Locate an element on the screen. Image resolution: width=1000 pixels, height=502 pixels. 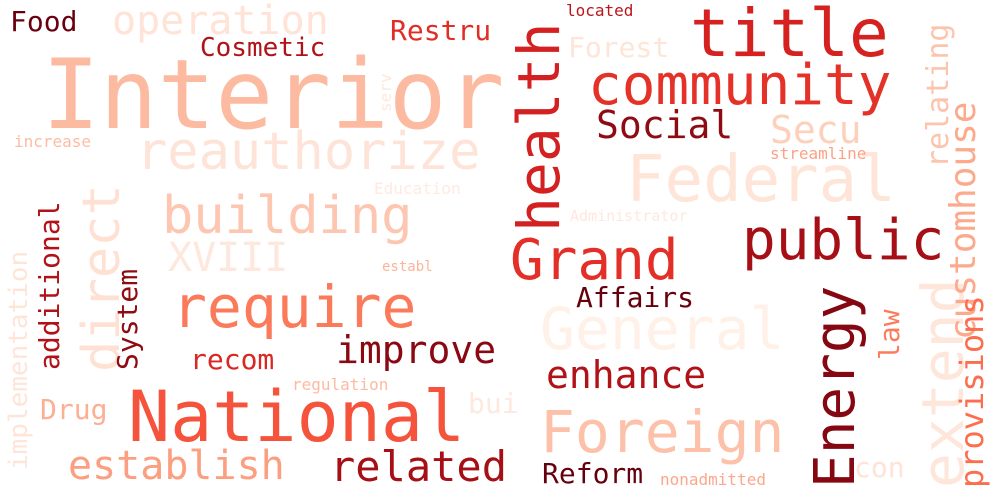
word-food: Food is located at coordinates (44, 21).